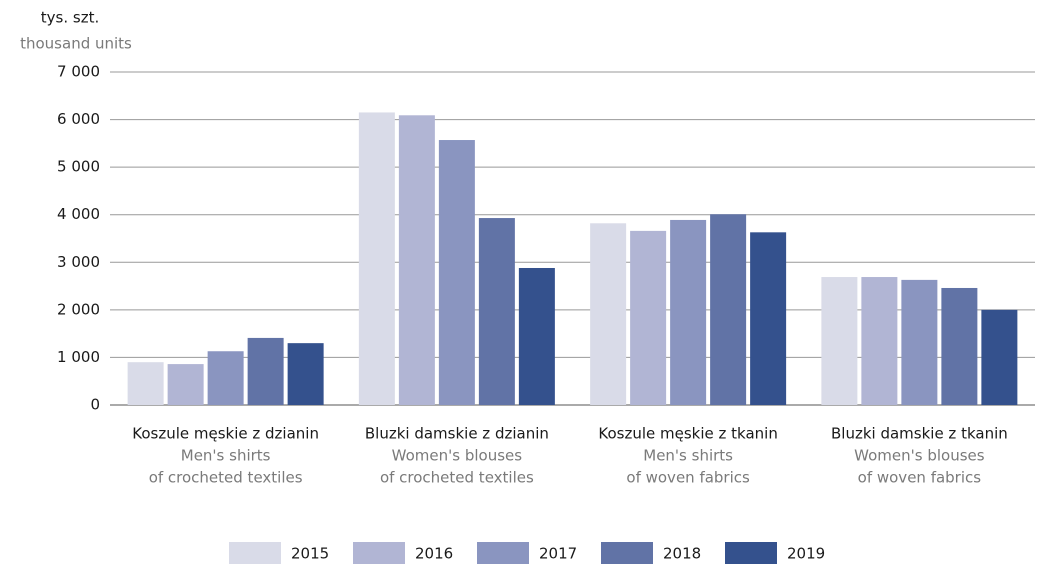 The height and width of the screenshot is (568, 1037). Describe the element at coordinates (558, 554) in the screenshot. I see `legend-label: 2017` at that location.